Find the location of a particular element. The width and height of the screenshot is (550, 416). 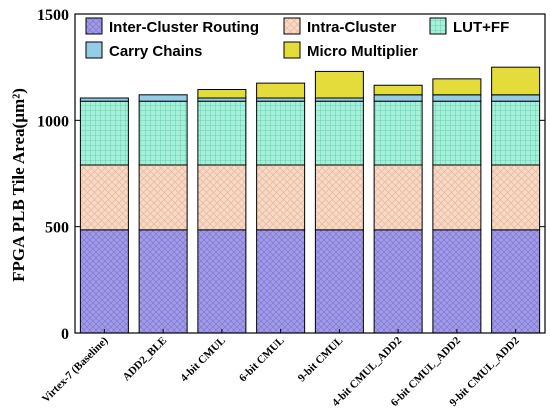

legend-label-4: Carry Chains is located at coordinates (155, 51).